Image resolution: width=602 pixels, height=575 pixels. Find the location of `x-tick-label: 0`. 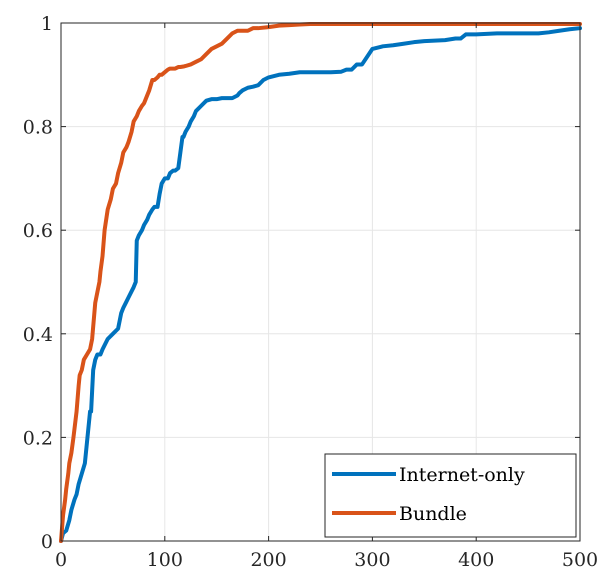

x-tick-label: 0 is located at coordinates (61, 560).